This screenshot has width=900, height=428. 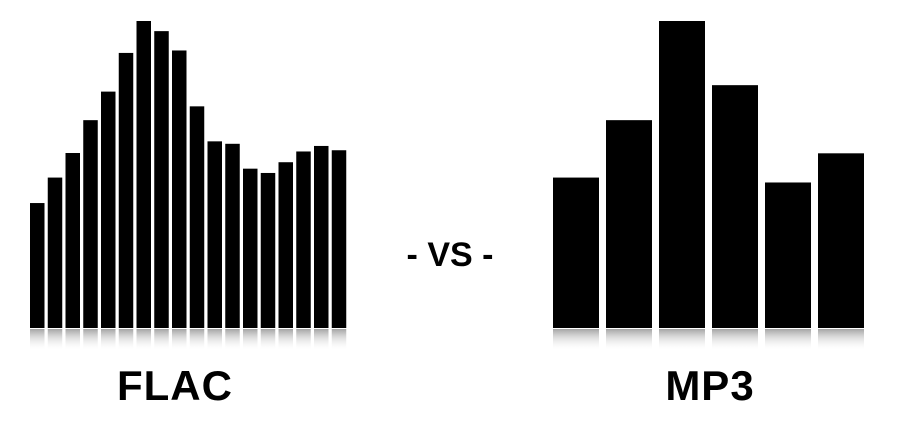 What do you see at coordinates (710, 385) in the screenshot?
I see `mp3-label: MP3` at bounding box center [710, 385].